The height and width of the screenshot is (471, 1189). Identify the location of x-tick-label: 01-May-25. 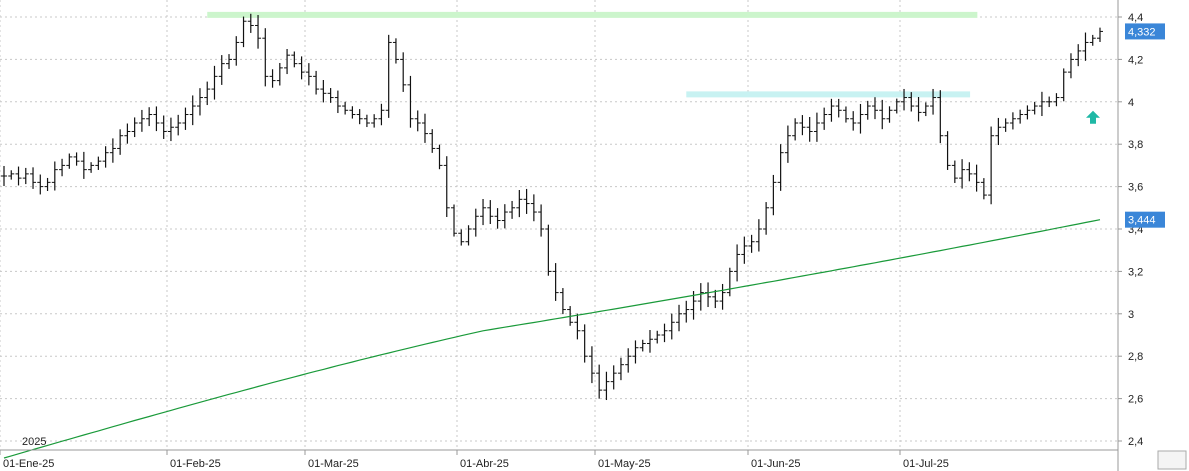
(624, 464).